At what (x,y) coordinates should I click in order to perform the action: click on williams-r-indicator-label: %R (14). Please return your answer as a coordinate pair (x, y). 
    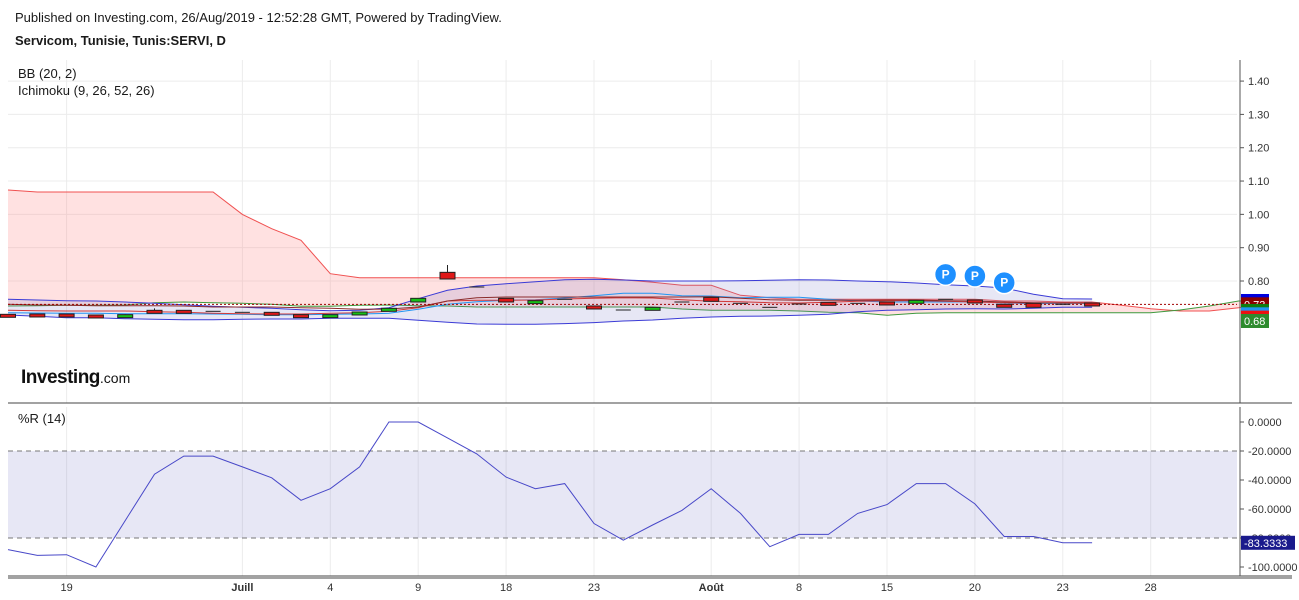
    Looking at the image, I should click on (42, 418).